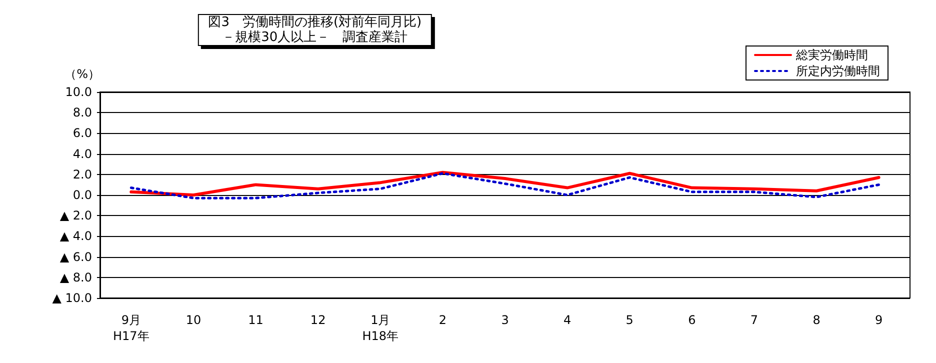  Describe the element at coordinates (256, 320) in the screenshot. I see `x-tick-label: 11` at that location.